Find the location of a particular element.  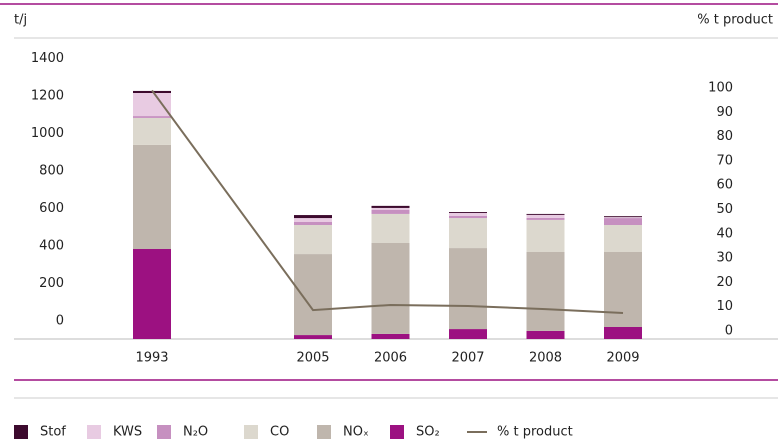

y-tick-label: 200 is located at coordinates (51, 283).